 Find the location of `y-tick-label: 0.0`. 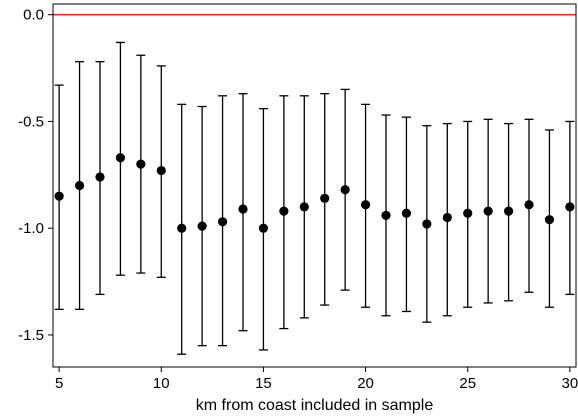

y-tick-label: 0.0 is located at coordinates (33, 15).